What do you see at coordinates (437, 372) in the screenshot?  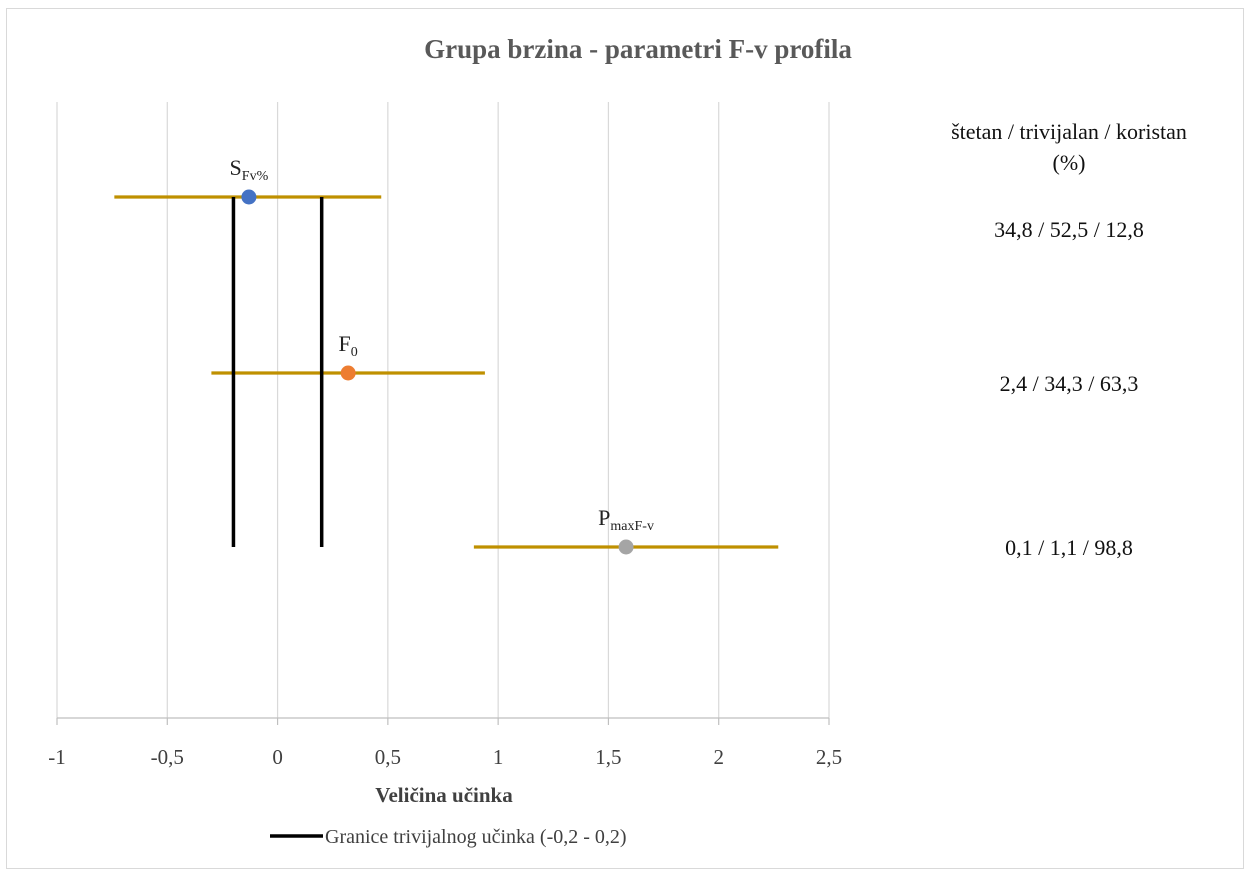 I see `data-points` at bounding box center [437, 372].